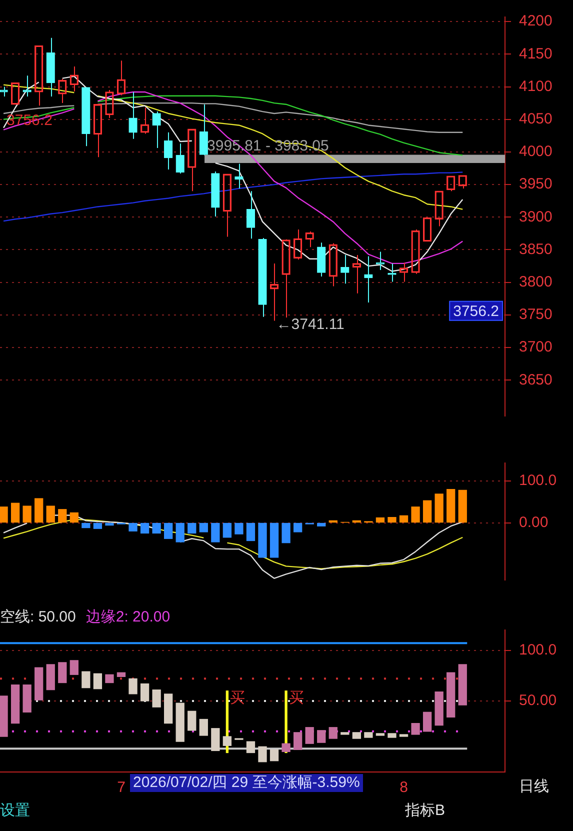 The width and height of the screenshot is (573, 831). What do you see at coordinates (535, 379) in the screenshot?
I see `y-tick-label: 3650` at bounding box center [535, 379].